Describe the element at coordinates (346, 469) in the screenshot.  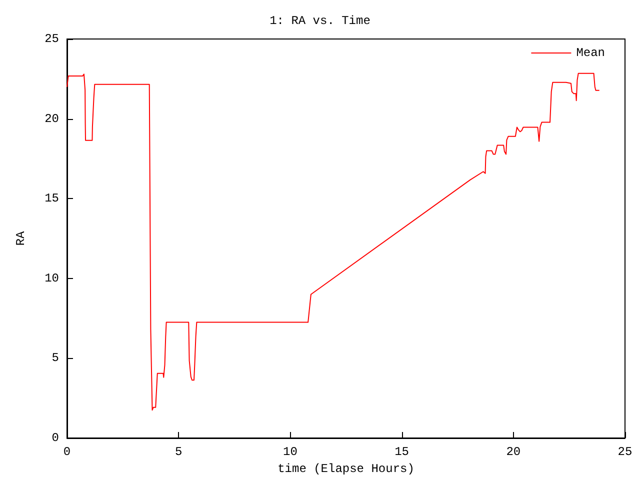
I see `x-axis-title: time (Elapse Hours)` at that location.